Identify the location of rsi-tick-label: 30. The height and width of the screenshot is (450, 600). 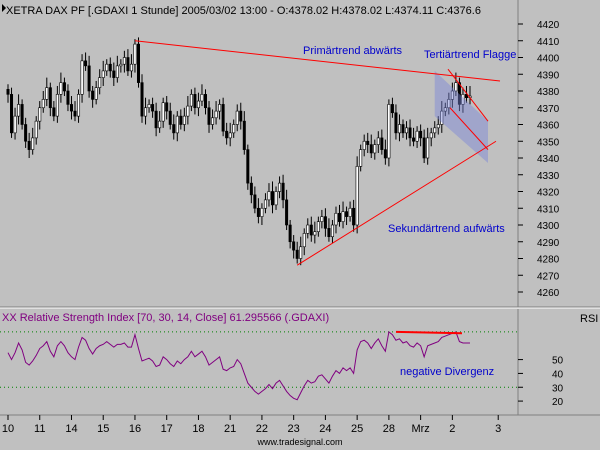
(558, 388).